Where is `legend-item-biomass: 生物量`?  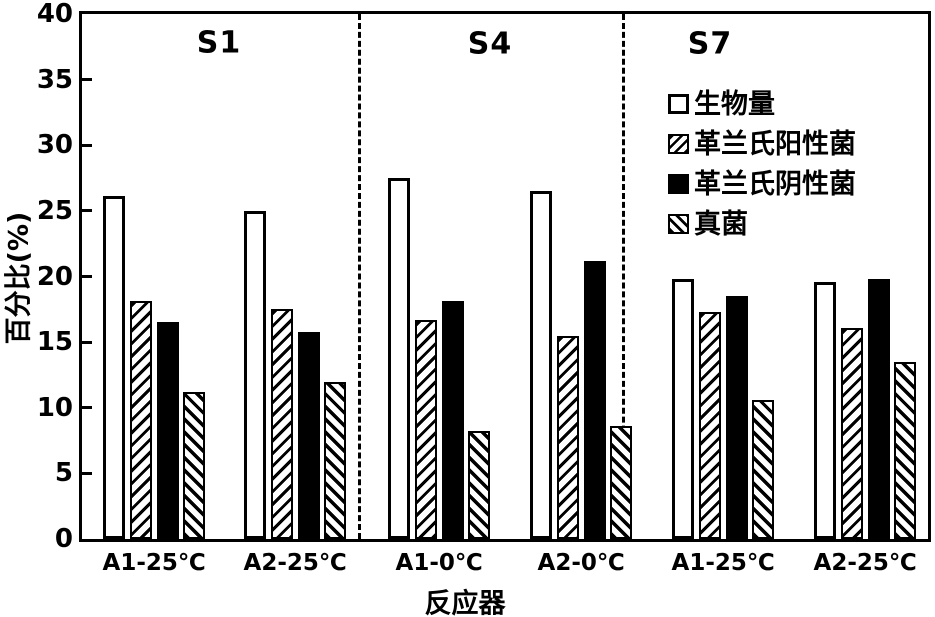 legend-item-biomass: 生物量 is located at coordinates (762, 104).